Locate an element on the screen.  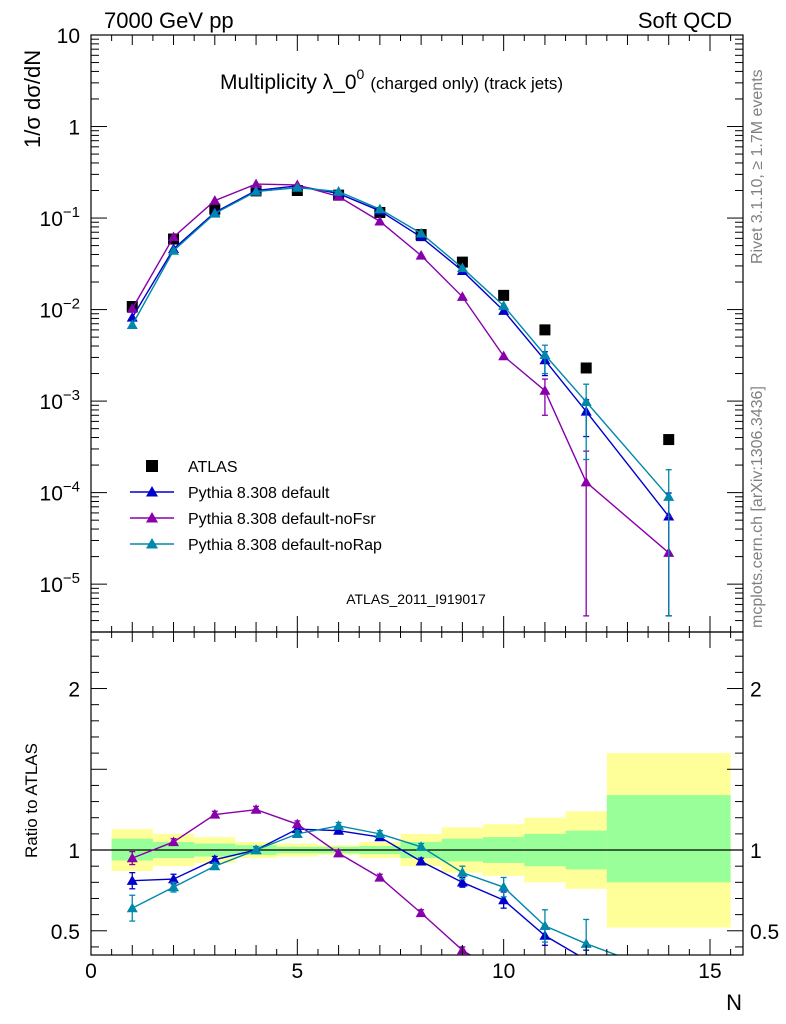
stat-uncertainty-band is located at coordinates (668, 839).